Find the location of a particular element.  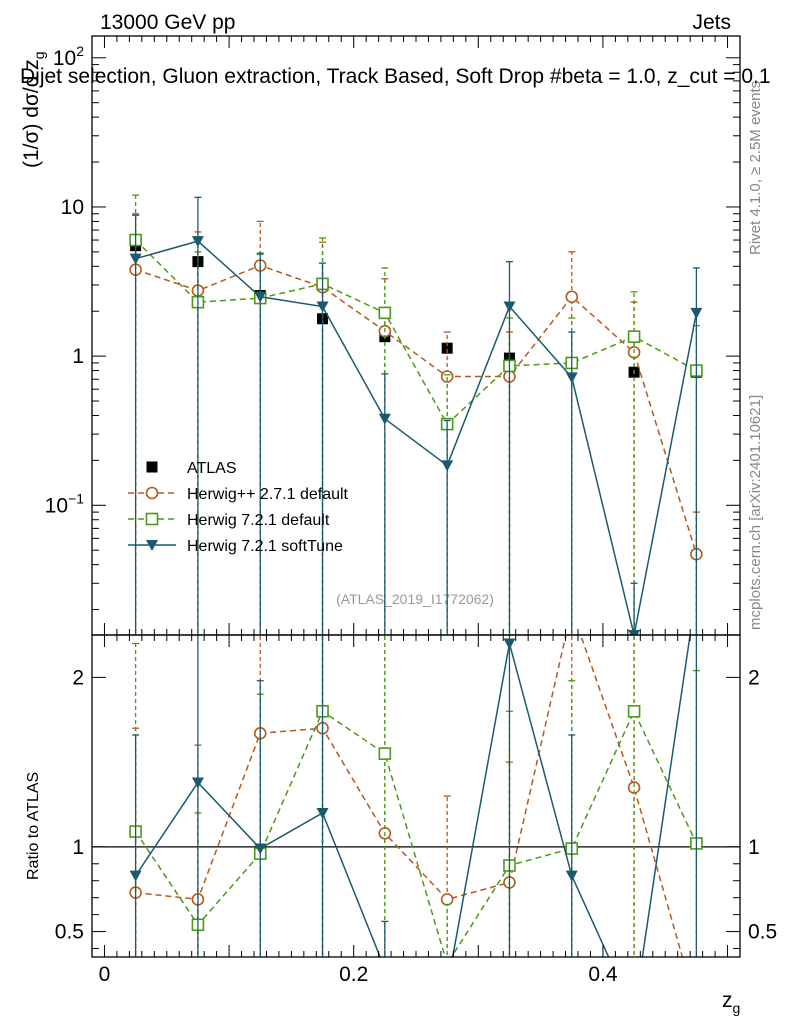

legend-item: ATLAS is located at coordinates (191, 468).